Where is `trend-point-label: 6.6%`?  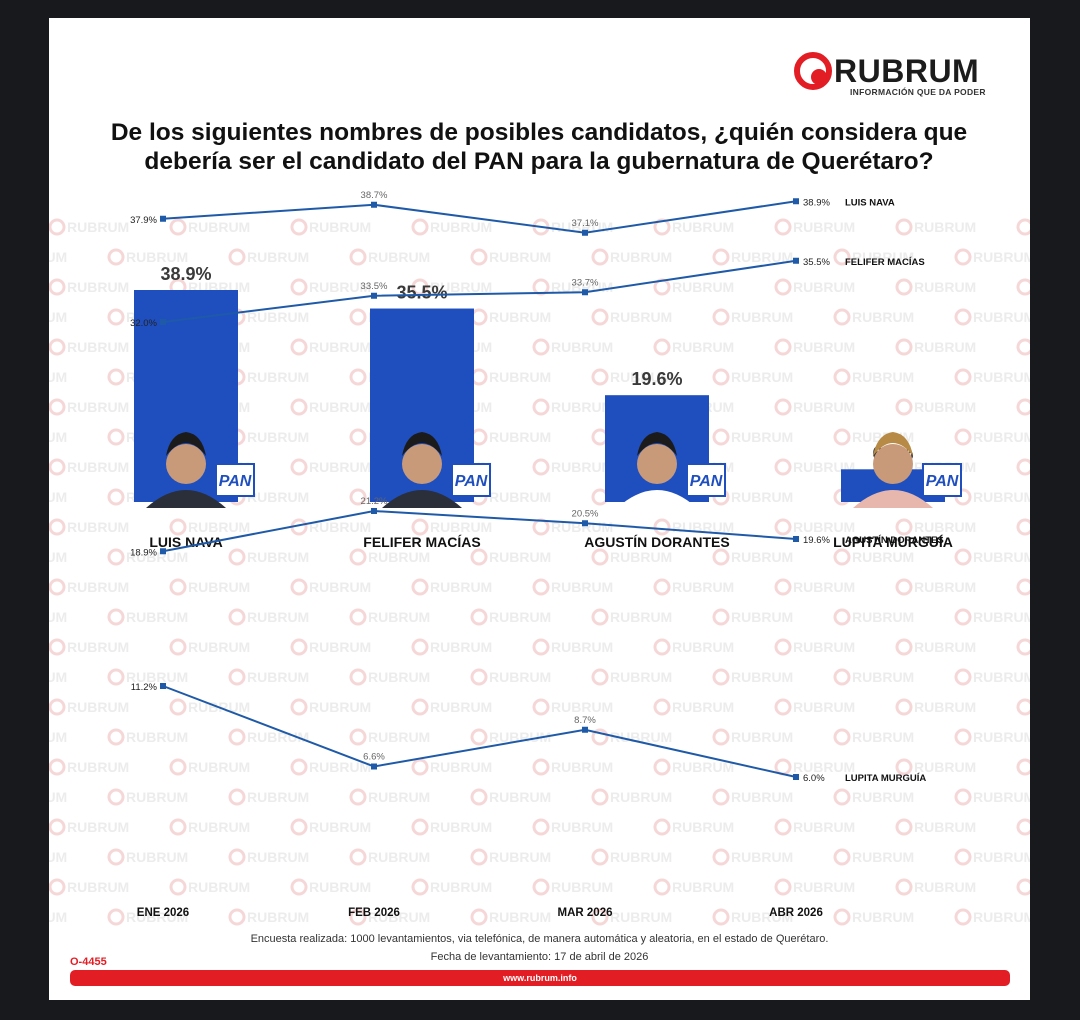
trend-point-label: 6.6% is located at coordinates (374, 757).